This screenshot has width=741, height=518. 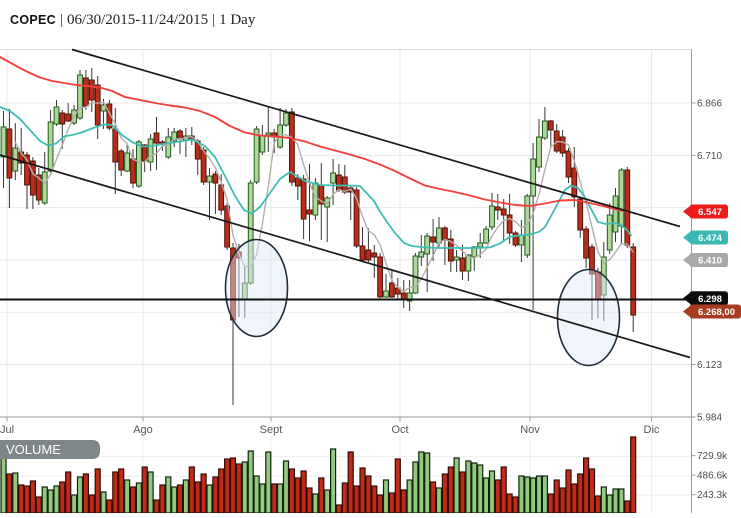 What do you see at coordinates (712, 495) in the screenshot?
I see `svg-text: 243.3k` at bounding box center [712, 495].